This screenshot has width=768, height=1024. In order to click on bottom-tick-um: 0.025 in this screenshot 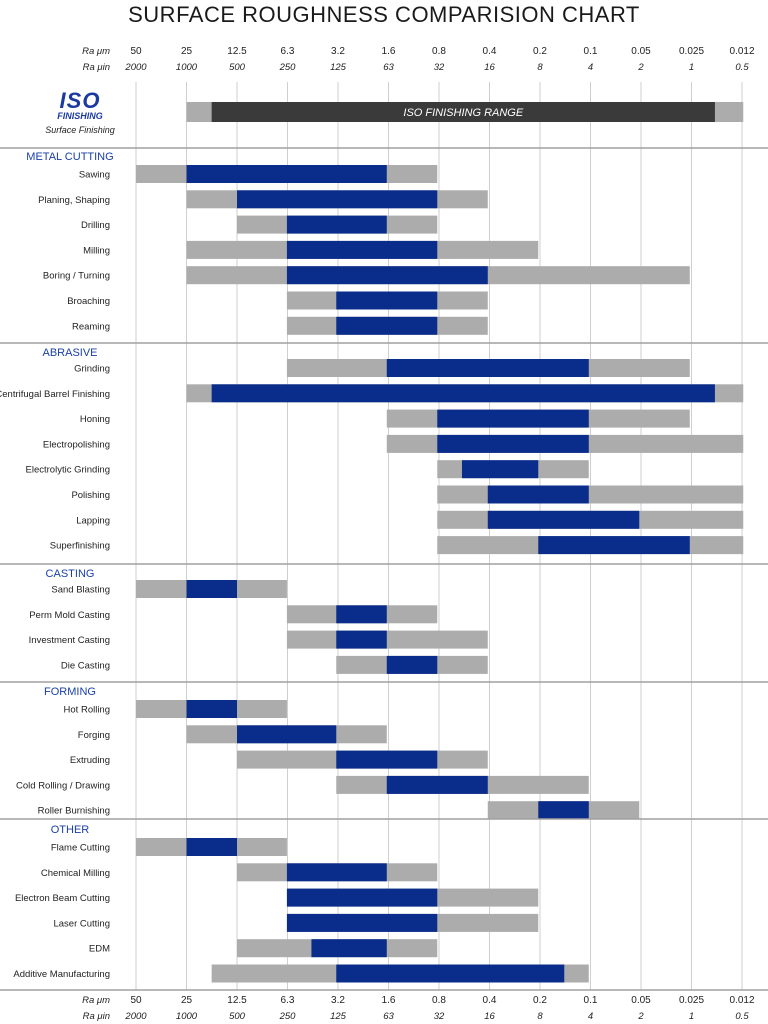, I will do `click(691, 1000)`.